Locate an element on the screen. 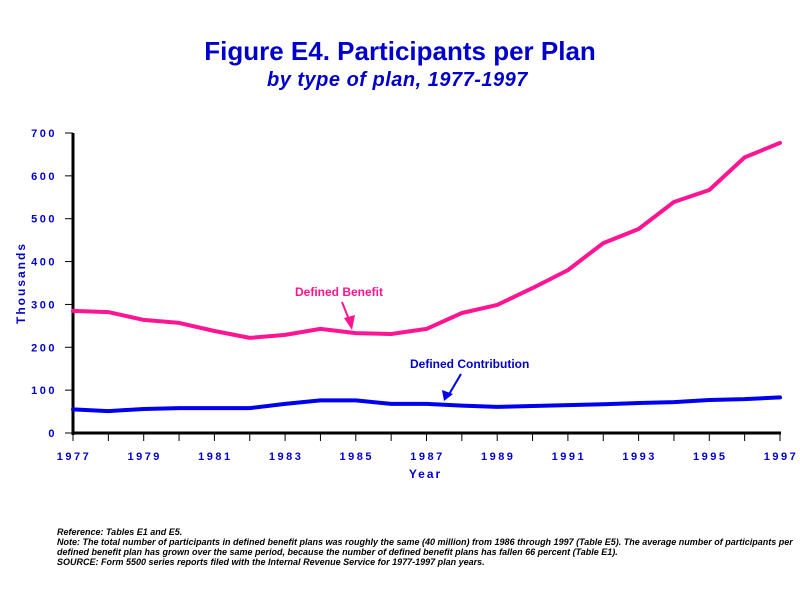 The height and width of the screenshot is (600, 800). annotations: Defined Benefit Defined Contribution is located at coordinates (412, 343).